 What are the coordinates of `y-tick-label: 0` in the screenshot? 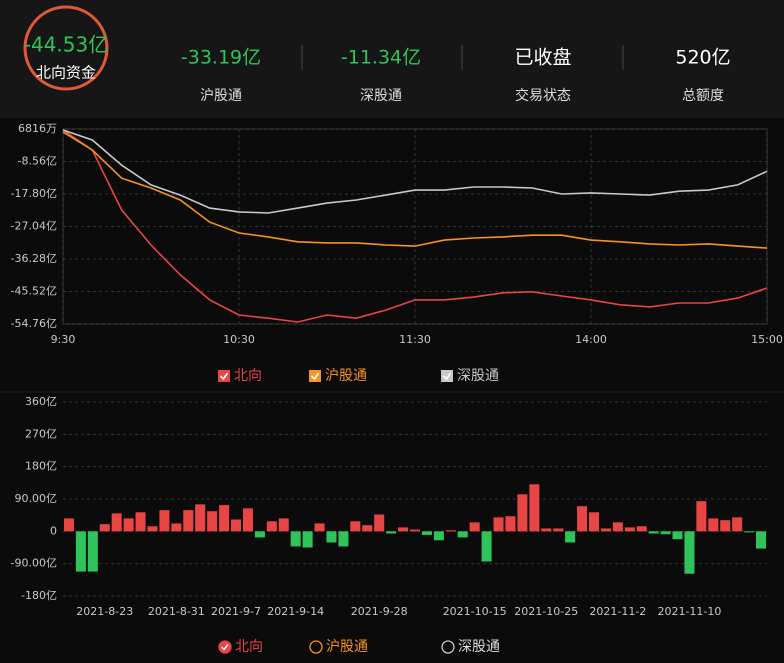 It's located at (53, 530).